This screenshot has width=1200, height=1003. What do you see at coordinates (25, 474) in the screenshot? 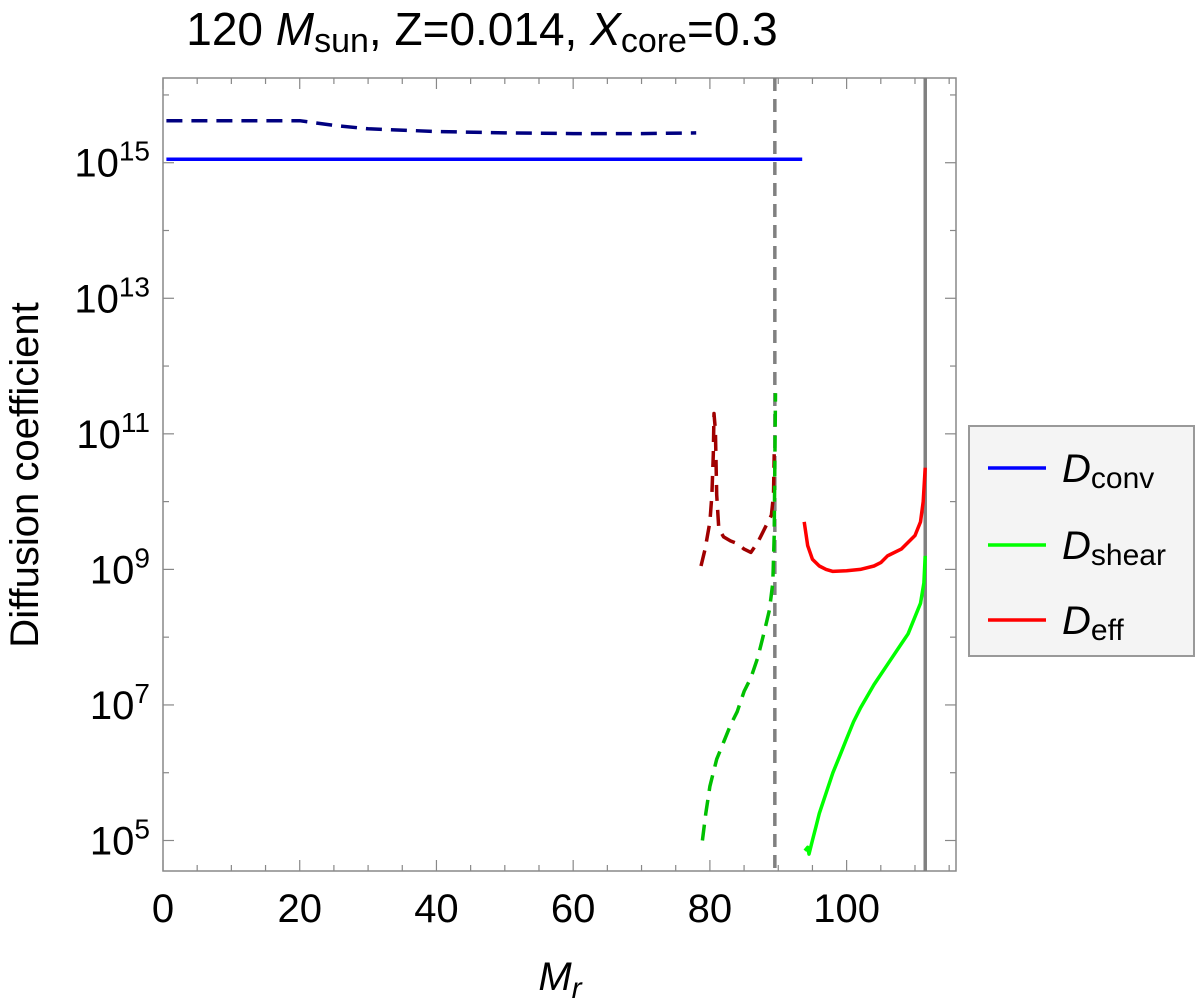
I see `y-axis-label: Diffusion coefficient` at bounding box center [25, 474].